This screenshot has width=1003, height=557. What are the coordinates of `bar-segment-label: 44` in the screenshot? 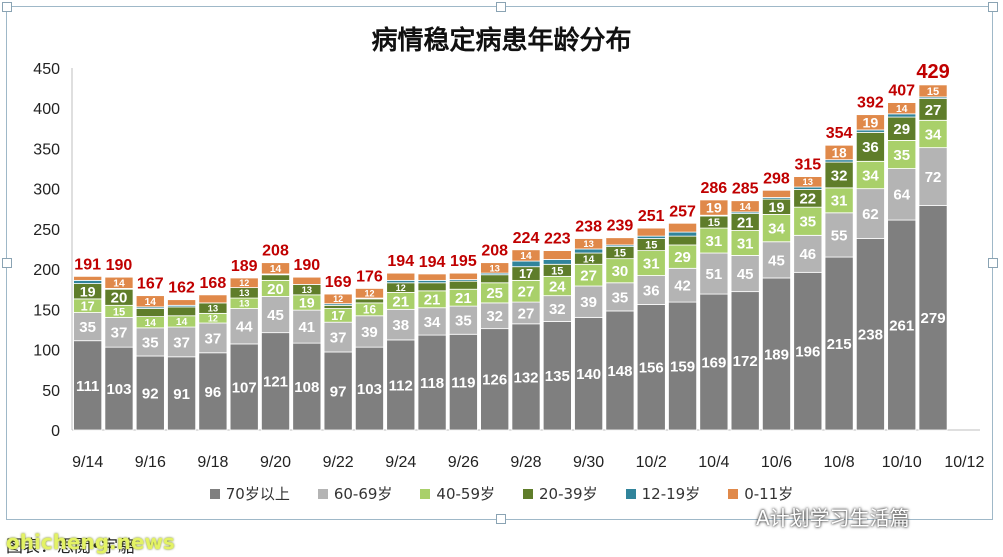 It's located at (244, 327).